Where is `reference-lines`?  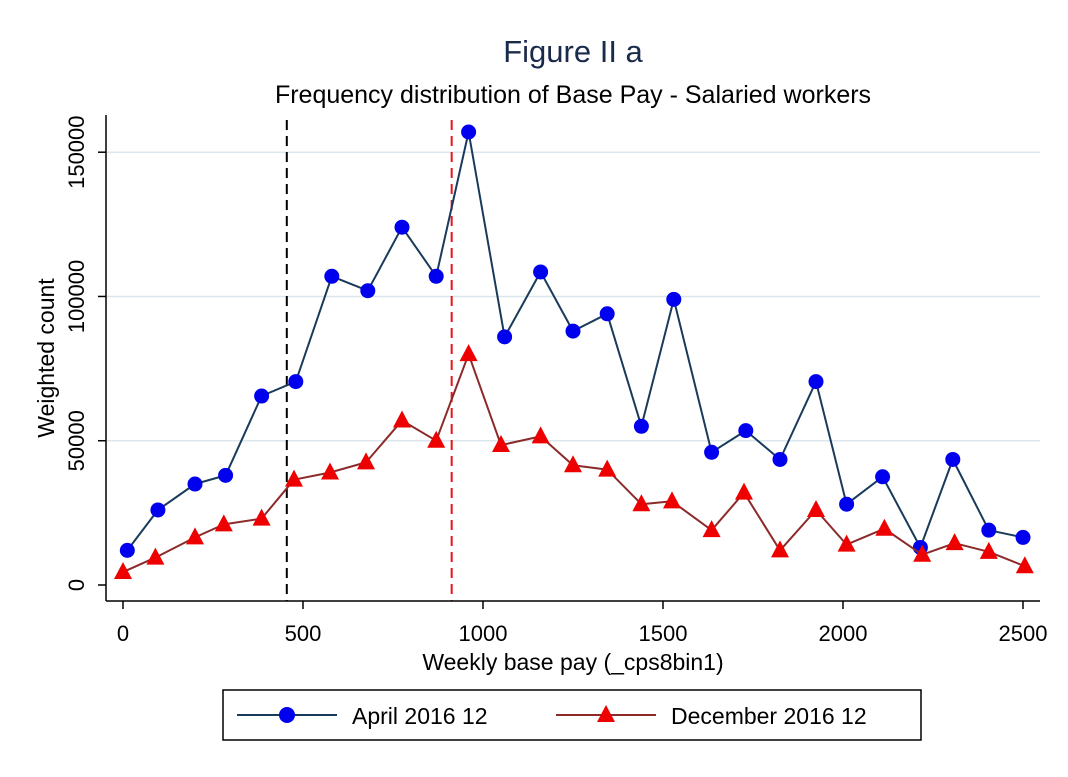
reference-lines is located at coordinates (369, 360).